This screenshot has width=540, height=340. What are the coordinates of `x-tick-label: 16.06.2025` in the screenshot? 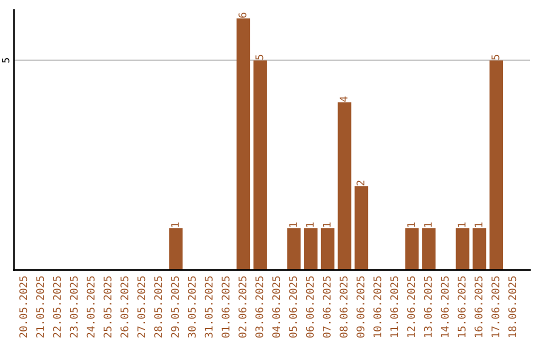 It's located at (478, 307).